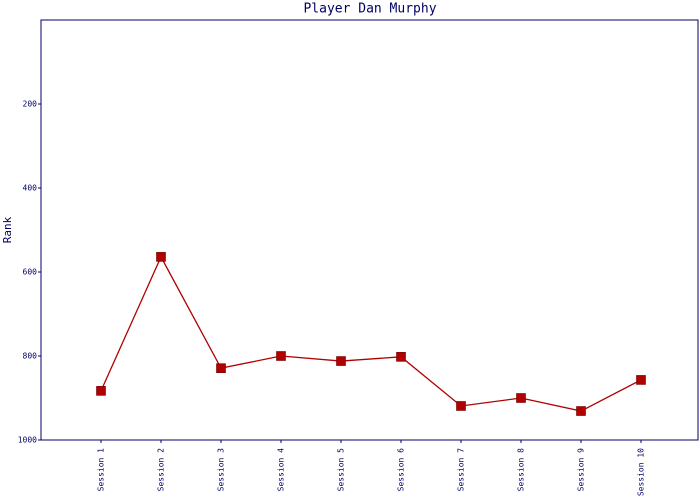 The width and height of the screenshot is (700, 500). I want to click on y-tick-label: 1000, so click(27, 440).